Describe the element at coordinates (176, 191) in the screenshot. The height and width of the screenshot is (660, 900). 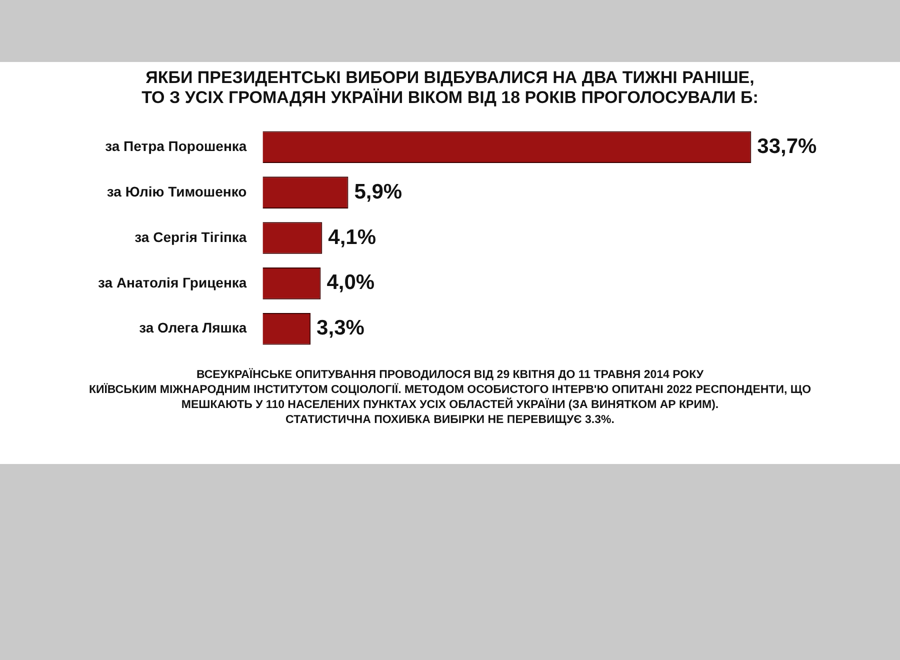
I see `y-tick-label: за Юлію Тимошенко` at that location.